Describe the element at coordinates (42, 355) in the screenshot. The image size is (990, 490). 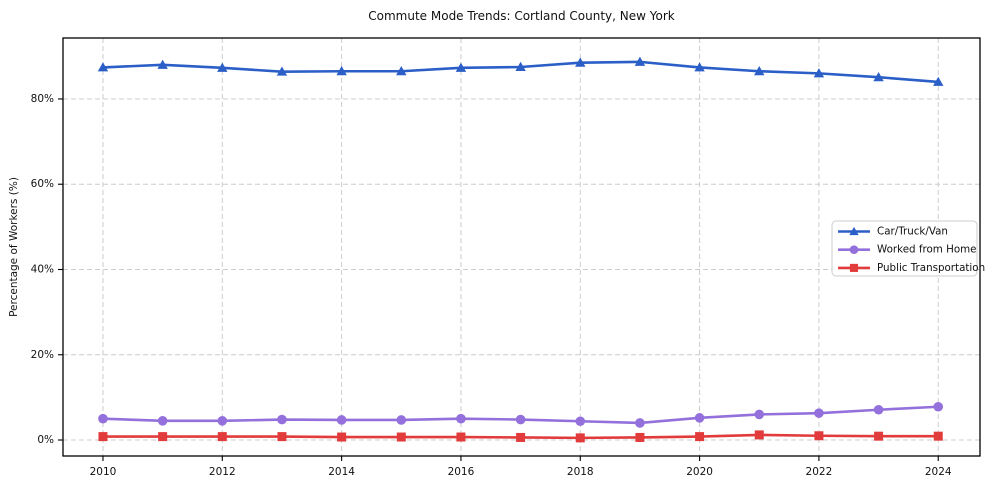
I see `y-tick-label: 20%` at that location.